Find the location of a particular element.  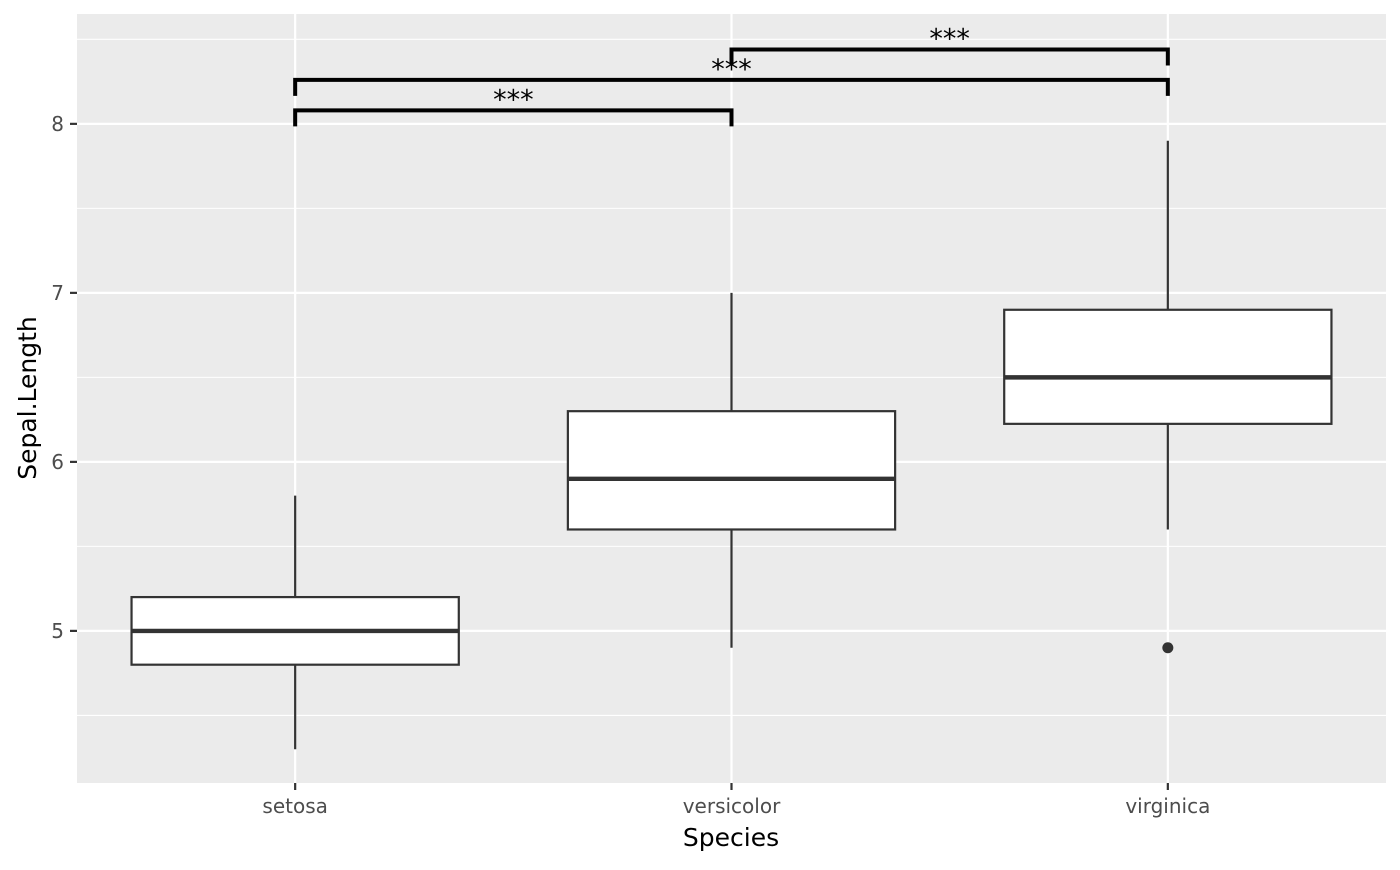

bracket-setosa-versicolor: *** is located at coordinates (513, 105).